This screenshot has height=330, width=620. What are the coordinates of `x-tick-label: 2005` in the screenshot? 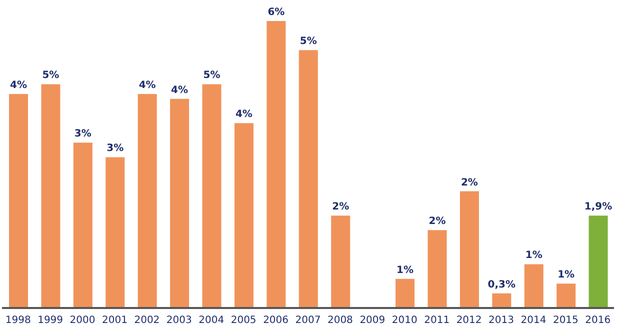 It's located at (243, 320).